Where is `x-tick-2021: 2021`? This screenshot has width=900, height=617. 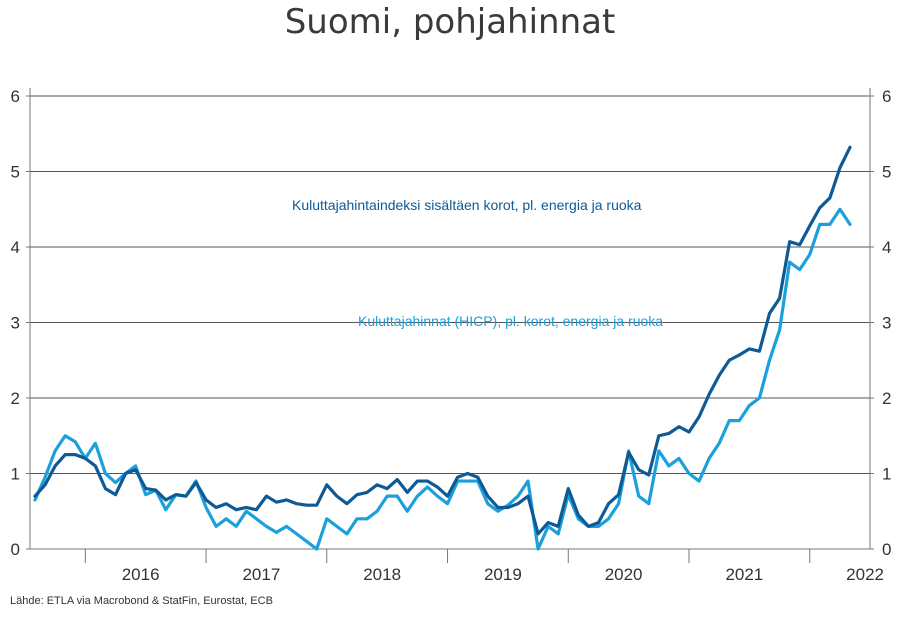 x-tick-2021: 2021 is located at coordinates (744, 574).